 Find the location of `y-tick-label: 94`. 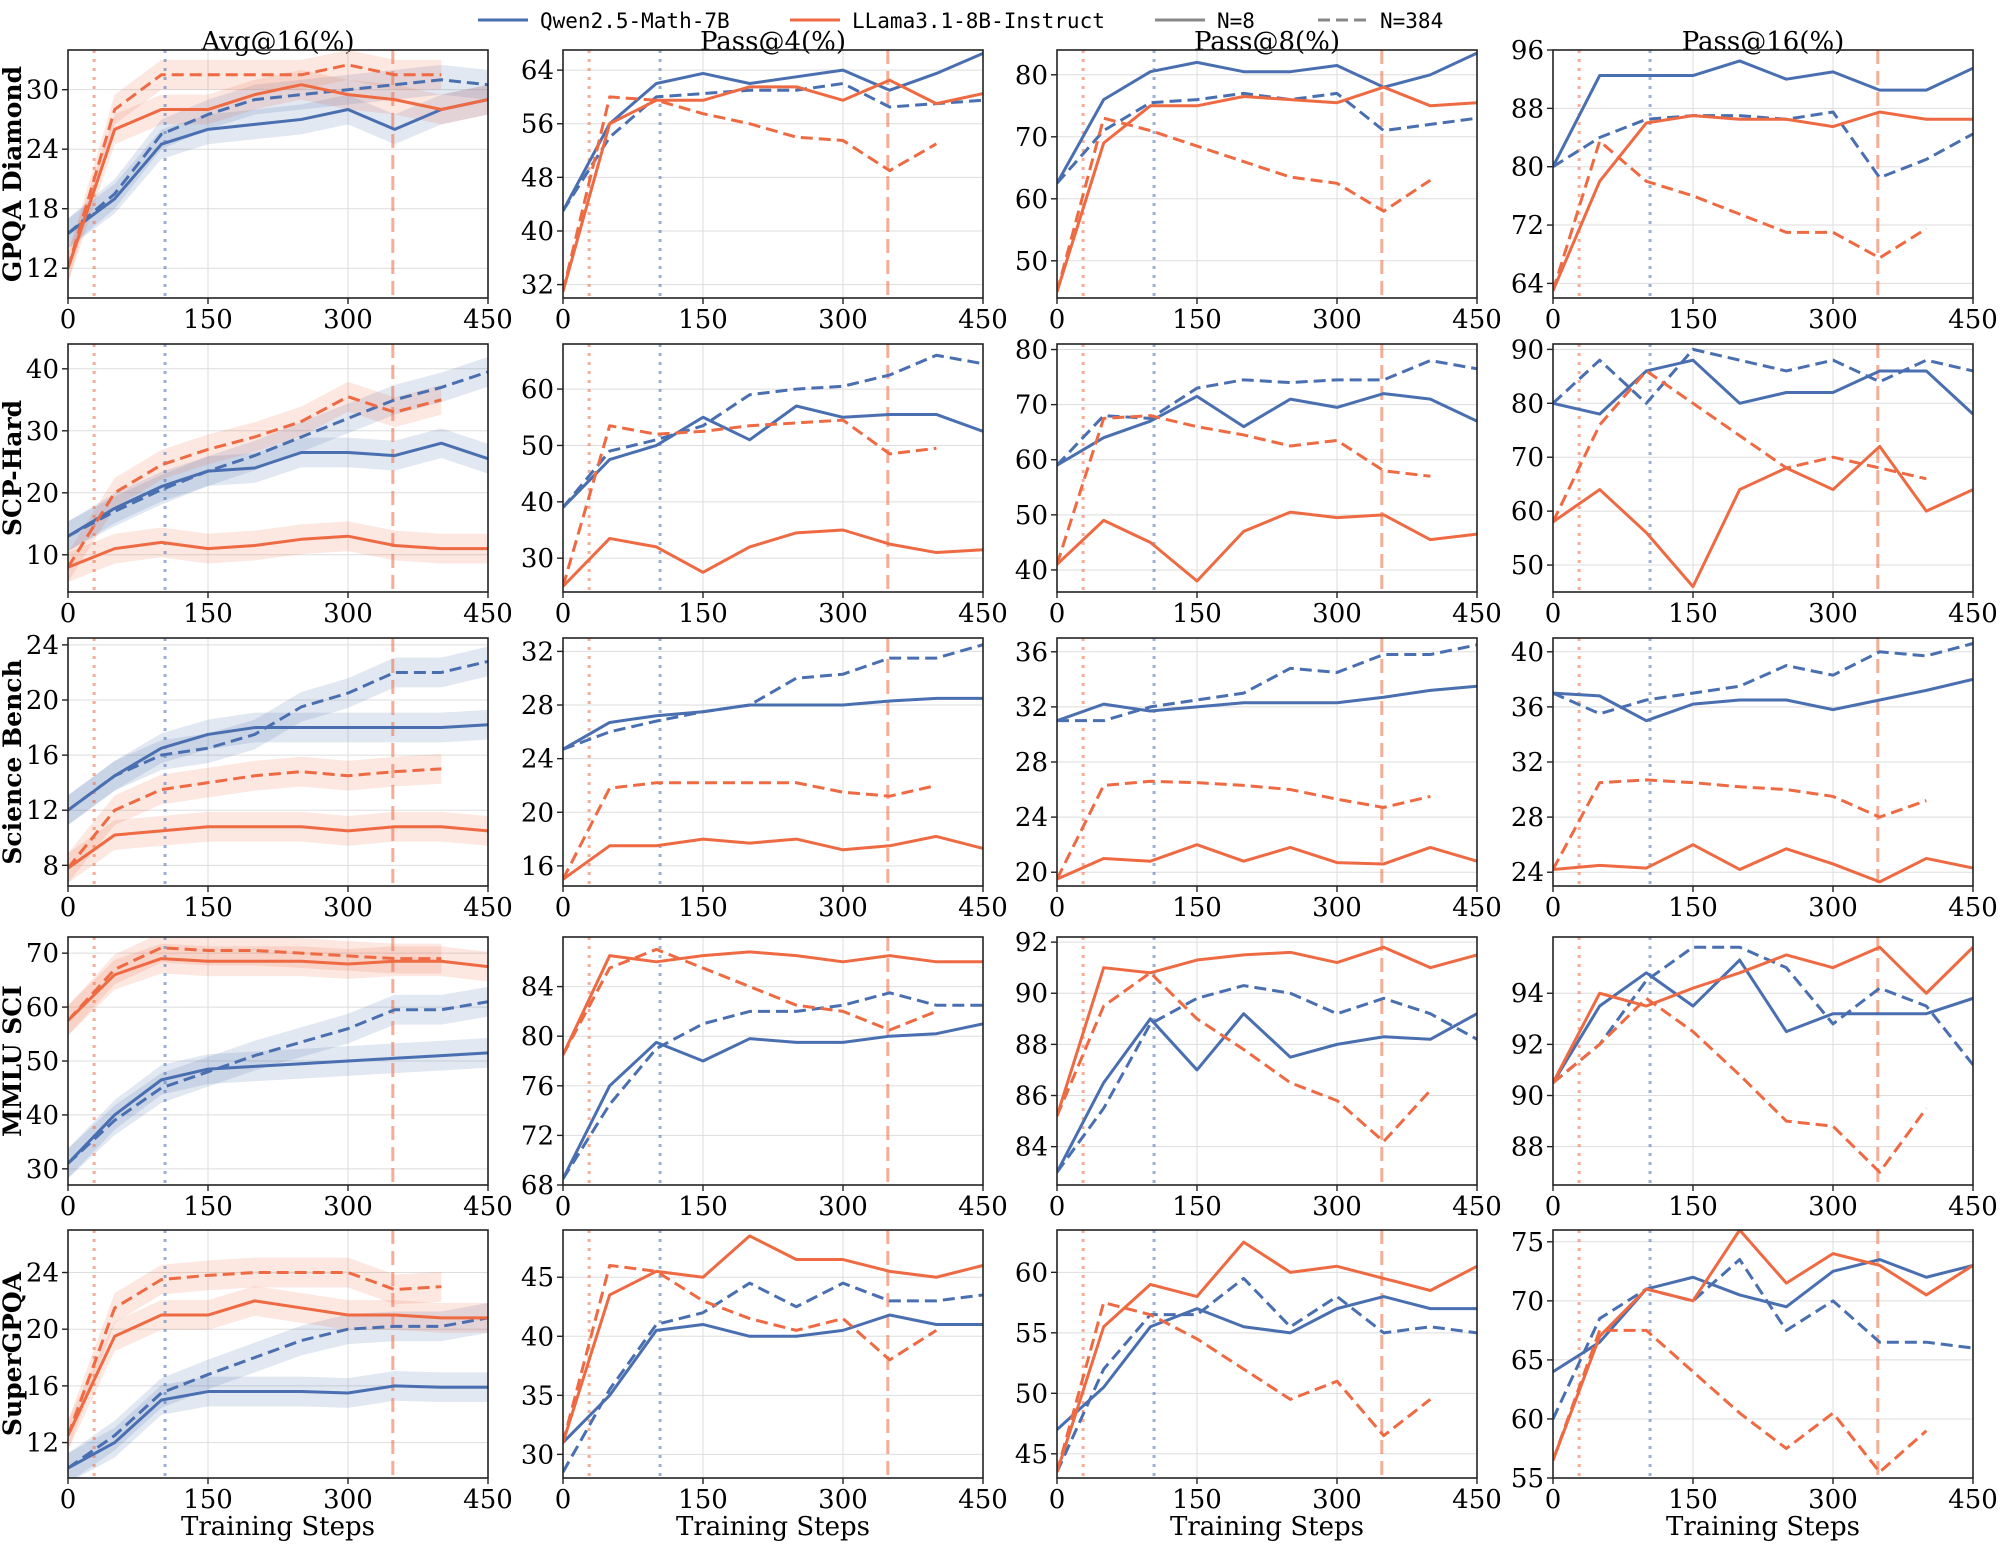

y-tick-label: 94 is located at coordinates (1527, 994).